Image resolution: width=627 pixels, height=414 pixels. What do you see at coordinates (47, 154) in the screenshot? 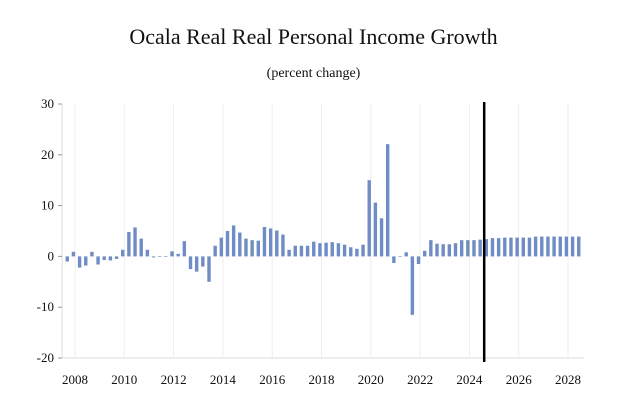
I see `y-tick-label: 20` at bounding box center [47, 154].